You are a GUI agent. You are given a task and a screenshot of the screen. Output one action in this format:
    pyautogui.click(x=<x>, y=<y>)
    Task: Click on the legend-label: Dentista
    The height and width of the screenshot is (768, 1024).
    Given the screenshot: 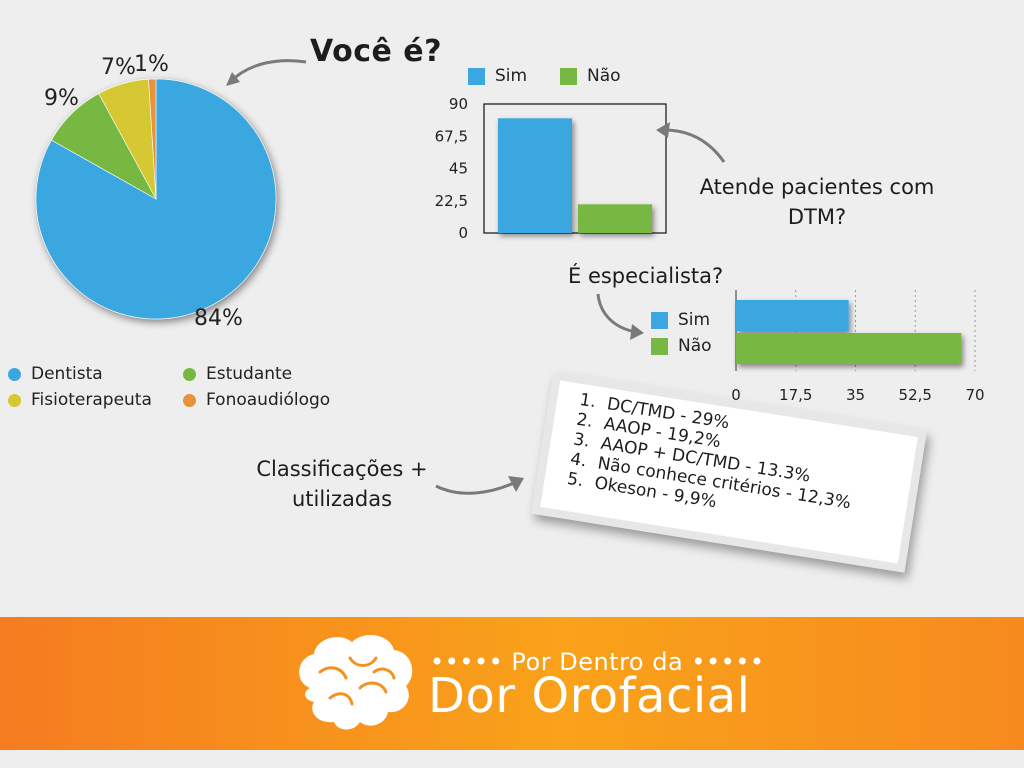 What is the action you would take?
    pyautogui.click(x=67, y=374)
    